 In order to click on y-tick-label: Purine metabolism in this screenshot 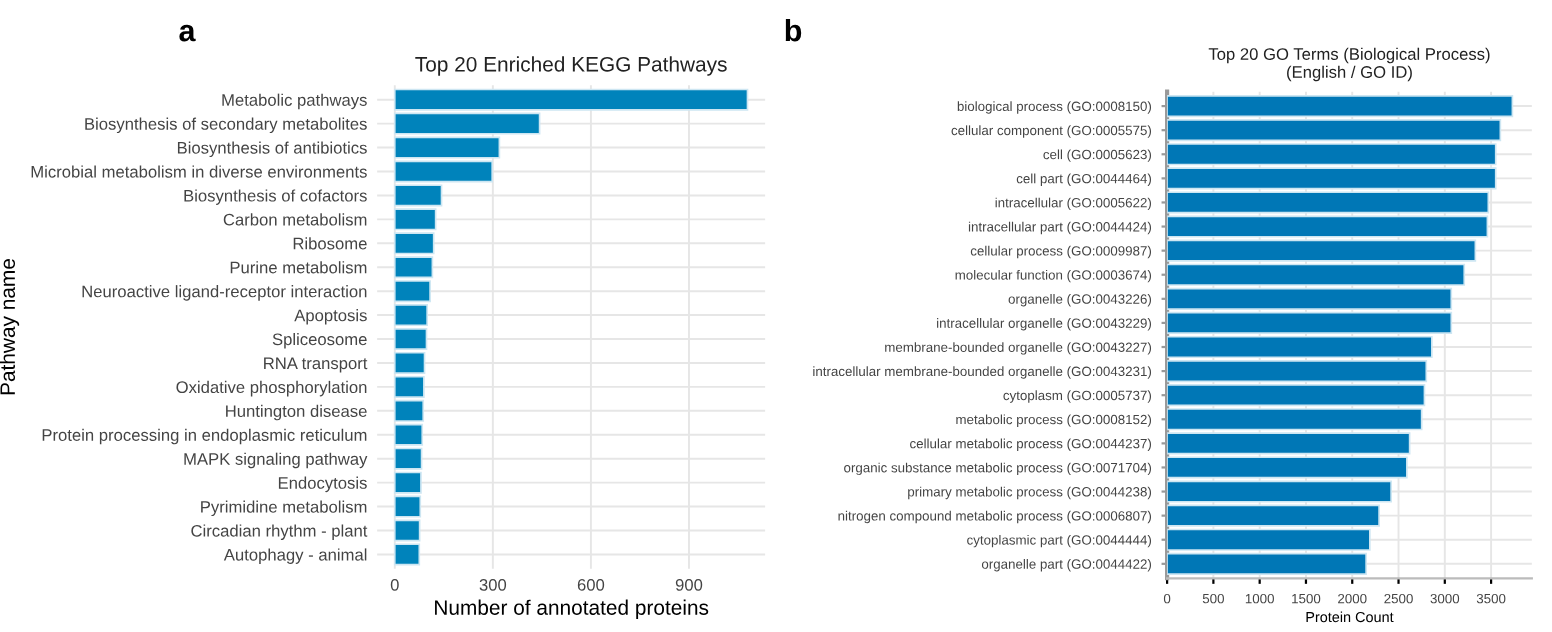, I will do `click(298, 267)`.